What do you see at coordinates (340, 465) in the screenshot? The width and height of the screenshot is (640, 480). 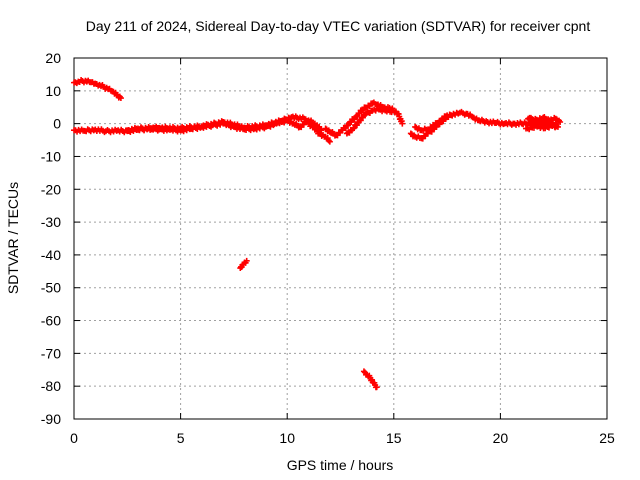 I see `x-axis-label: GPS time / hours` at bounding box center [340, 465].